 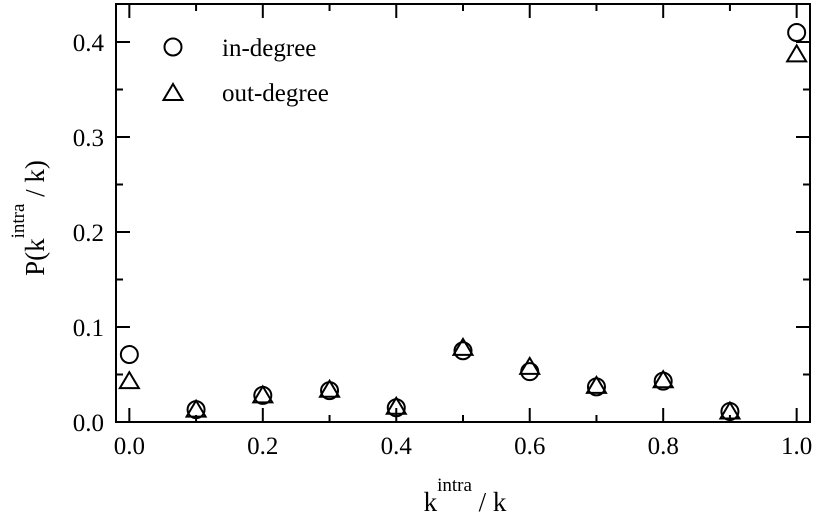 What do you see at coordinates (173, 91) in the screenshot?
I see `legend-triangle-icon` at bounding box center [173, 91].